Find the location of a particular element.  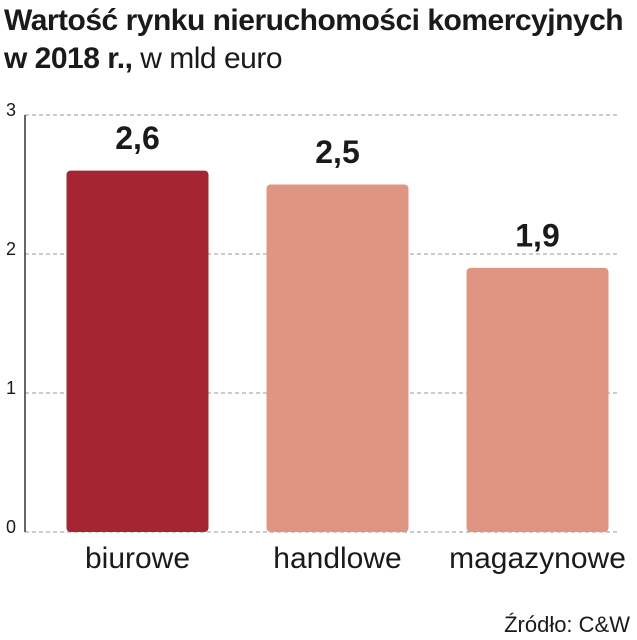

y-tick-label: 0 is located at coordinates (11, 527).